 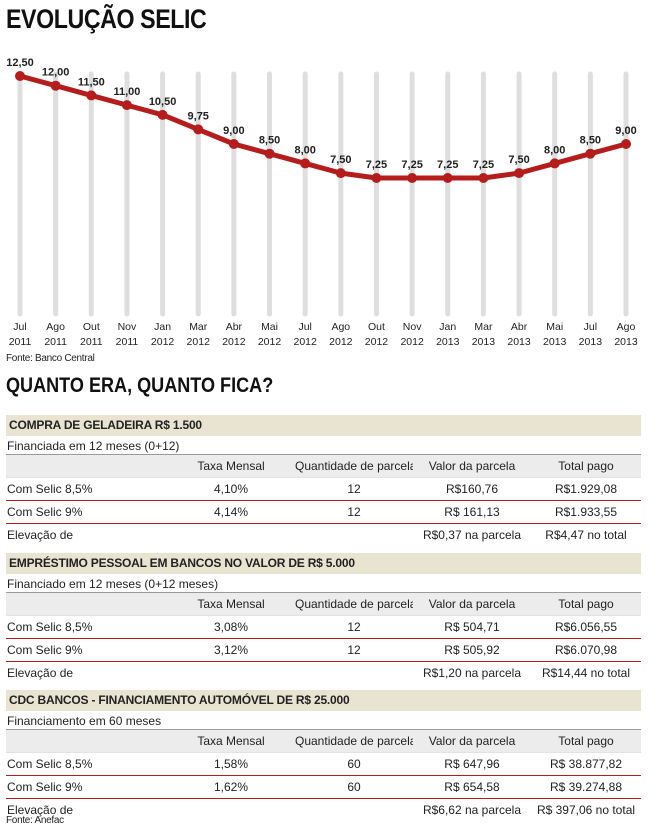 I want to click on x-tick-month: Mar, so click(x=483, y=327).